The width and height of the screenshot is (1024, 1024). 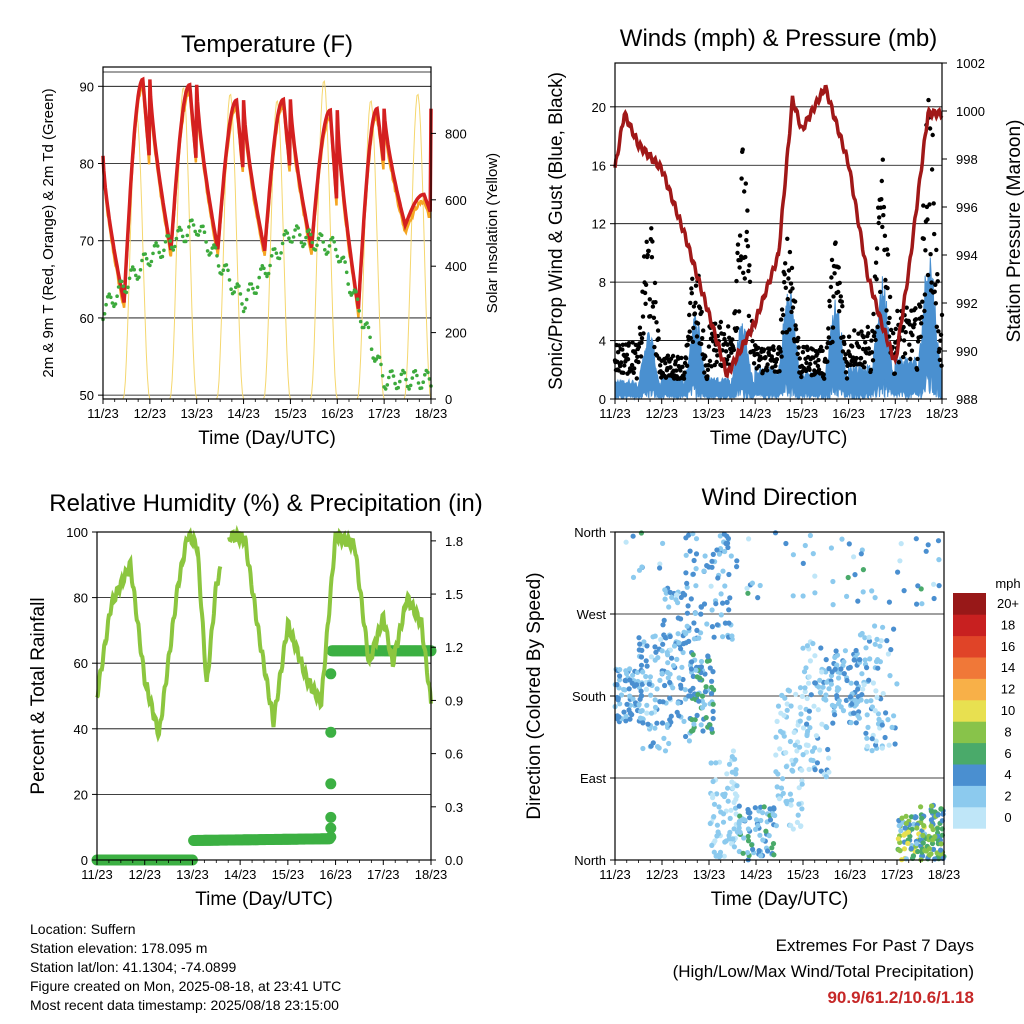 I want to click on y-right-tick-label: 998, so click(x=967, y=159).